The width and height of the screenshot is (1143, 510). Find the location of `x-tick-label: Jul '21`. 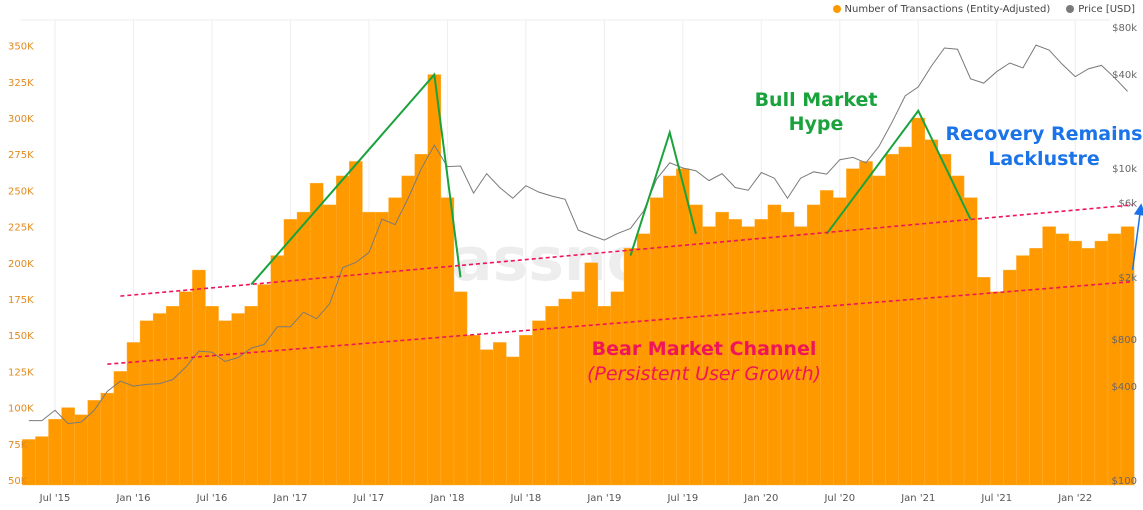

x-tick-label: Jul '21 is located at coordinates (996, 498).